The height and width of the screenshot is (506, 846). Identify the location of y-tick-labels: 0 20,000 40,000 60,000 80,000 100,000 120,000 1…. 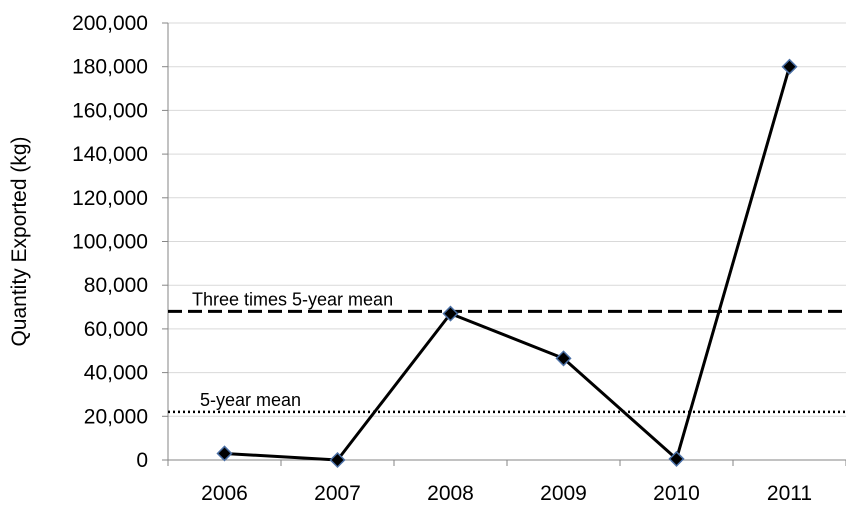
(110, 242).